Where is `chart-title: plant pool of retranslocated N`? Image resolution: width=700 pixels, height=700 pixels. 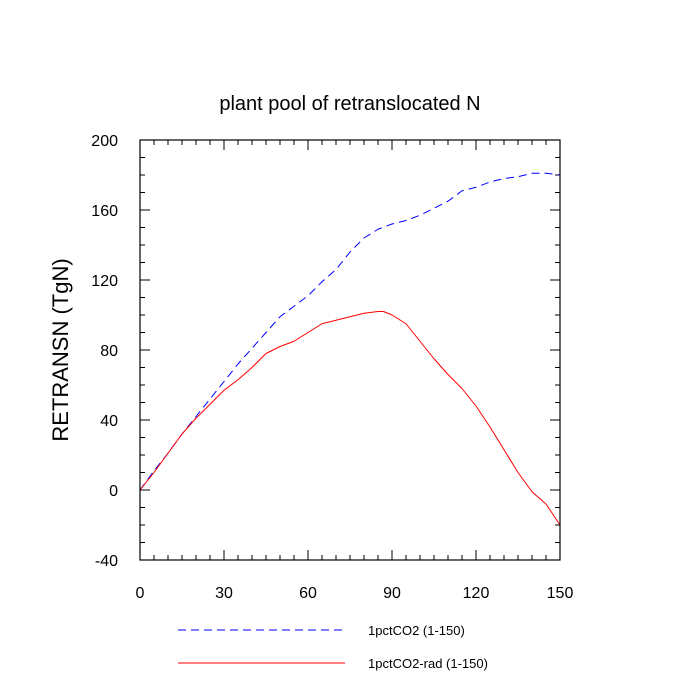 chart-title: plant pool of retranslocated N is located at coordinates (349, 104).